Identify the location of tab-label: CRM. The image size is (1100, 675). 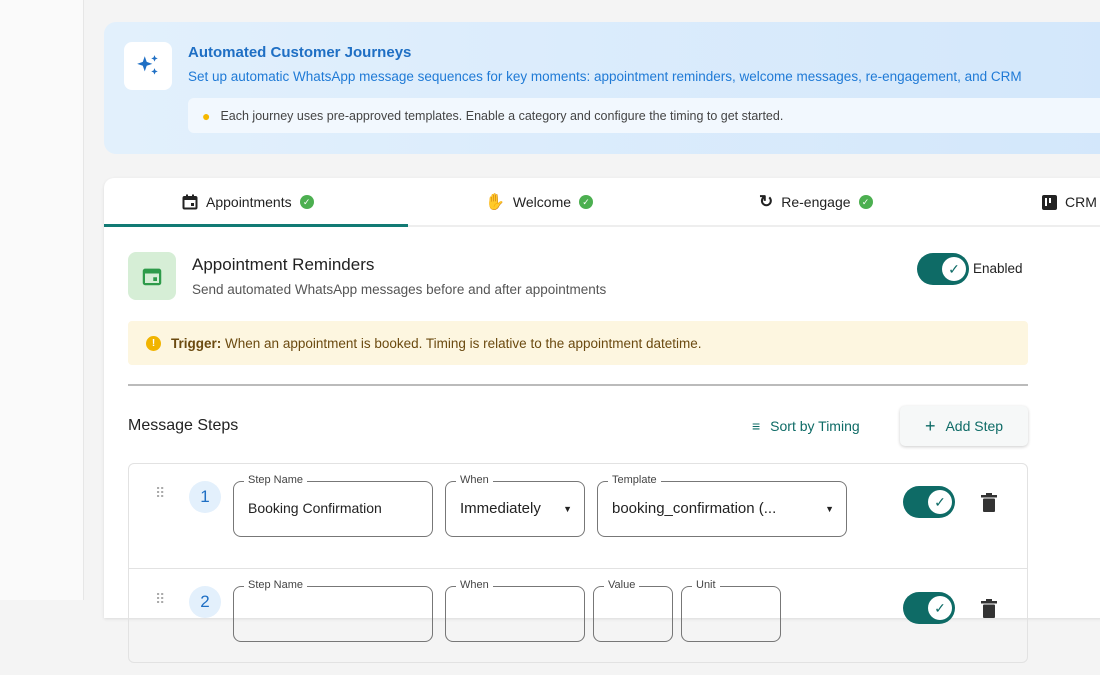
(1081, 202).